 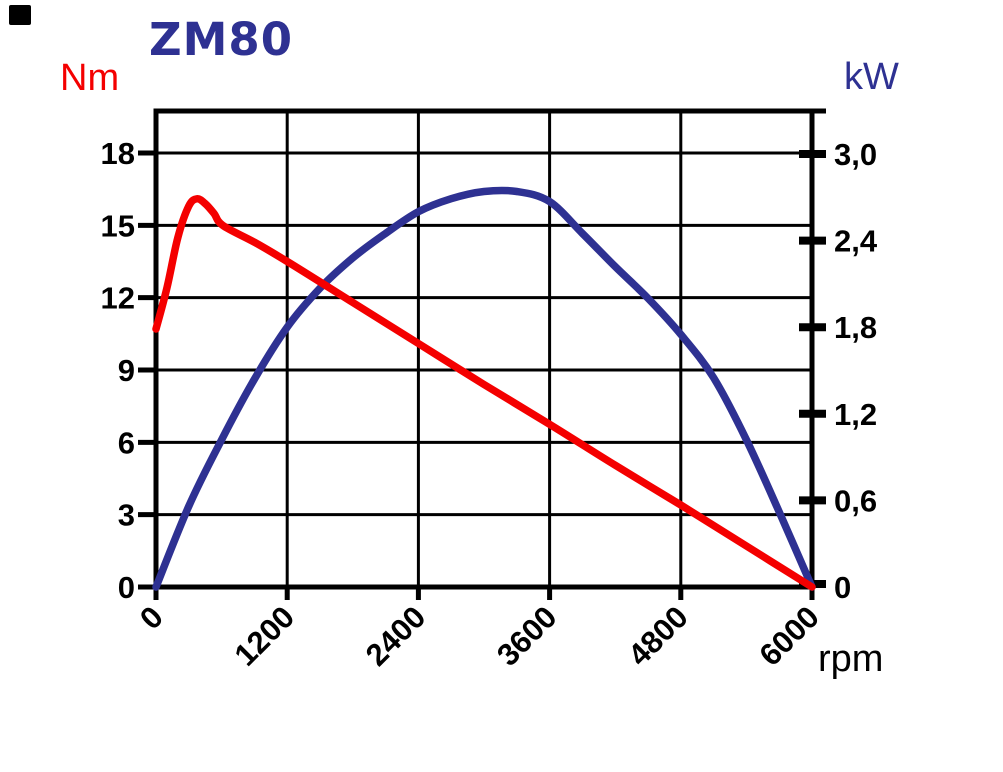 I want to click on left-axis-unit-label: Nm, so click(x=90, y=78).